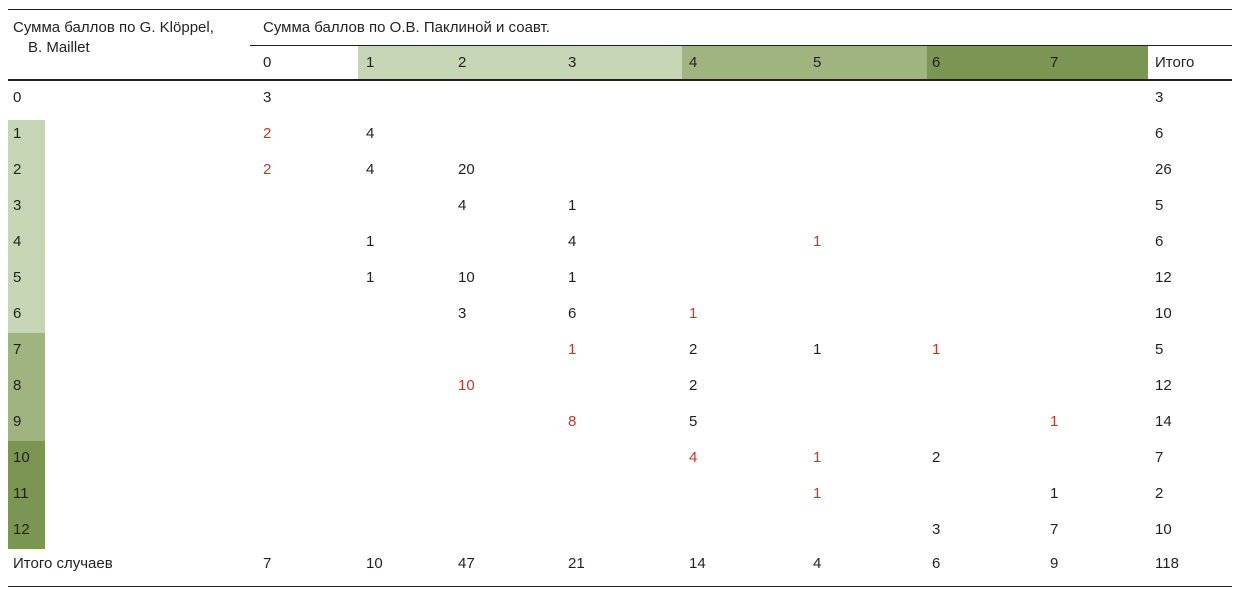  What do you see at coordinates (462, 62) in the screenshot?
I see `column-header: 2` at bounding box center [462, 62].